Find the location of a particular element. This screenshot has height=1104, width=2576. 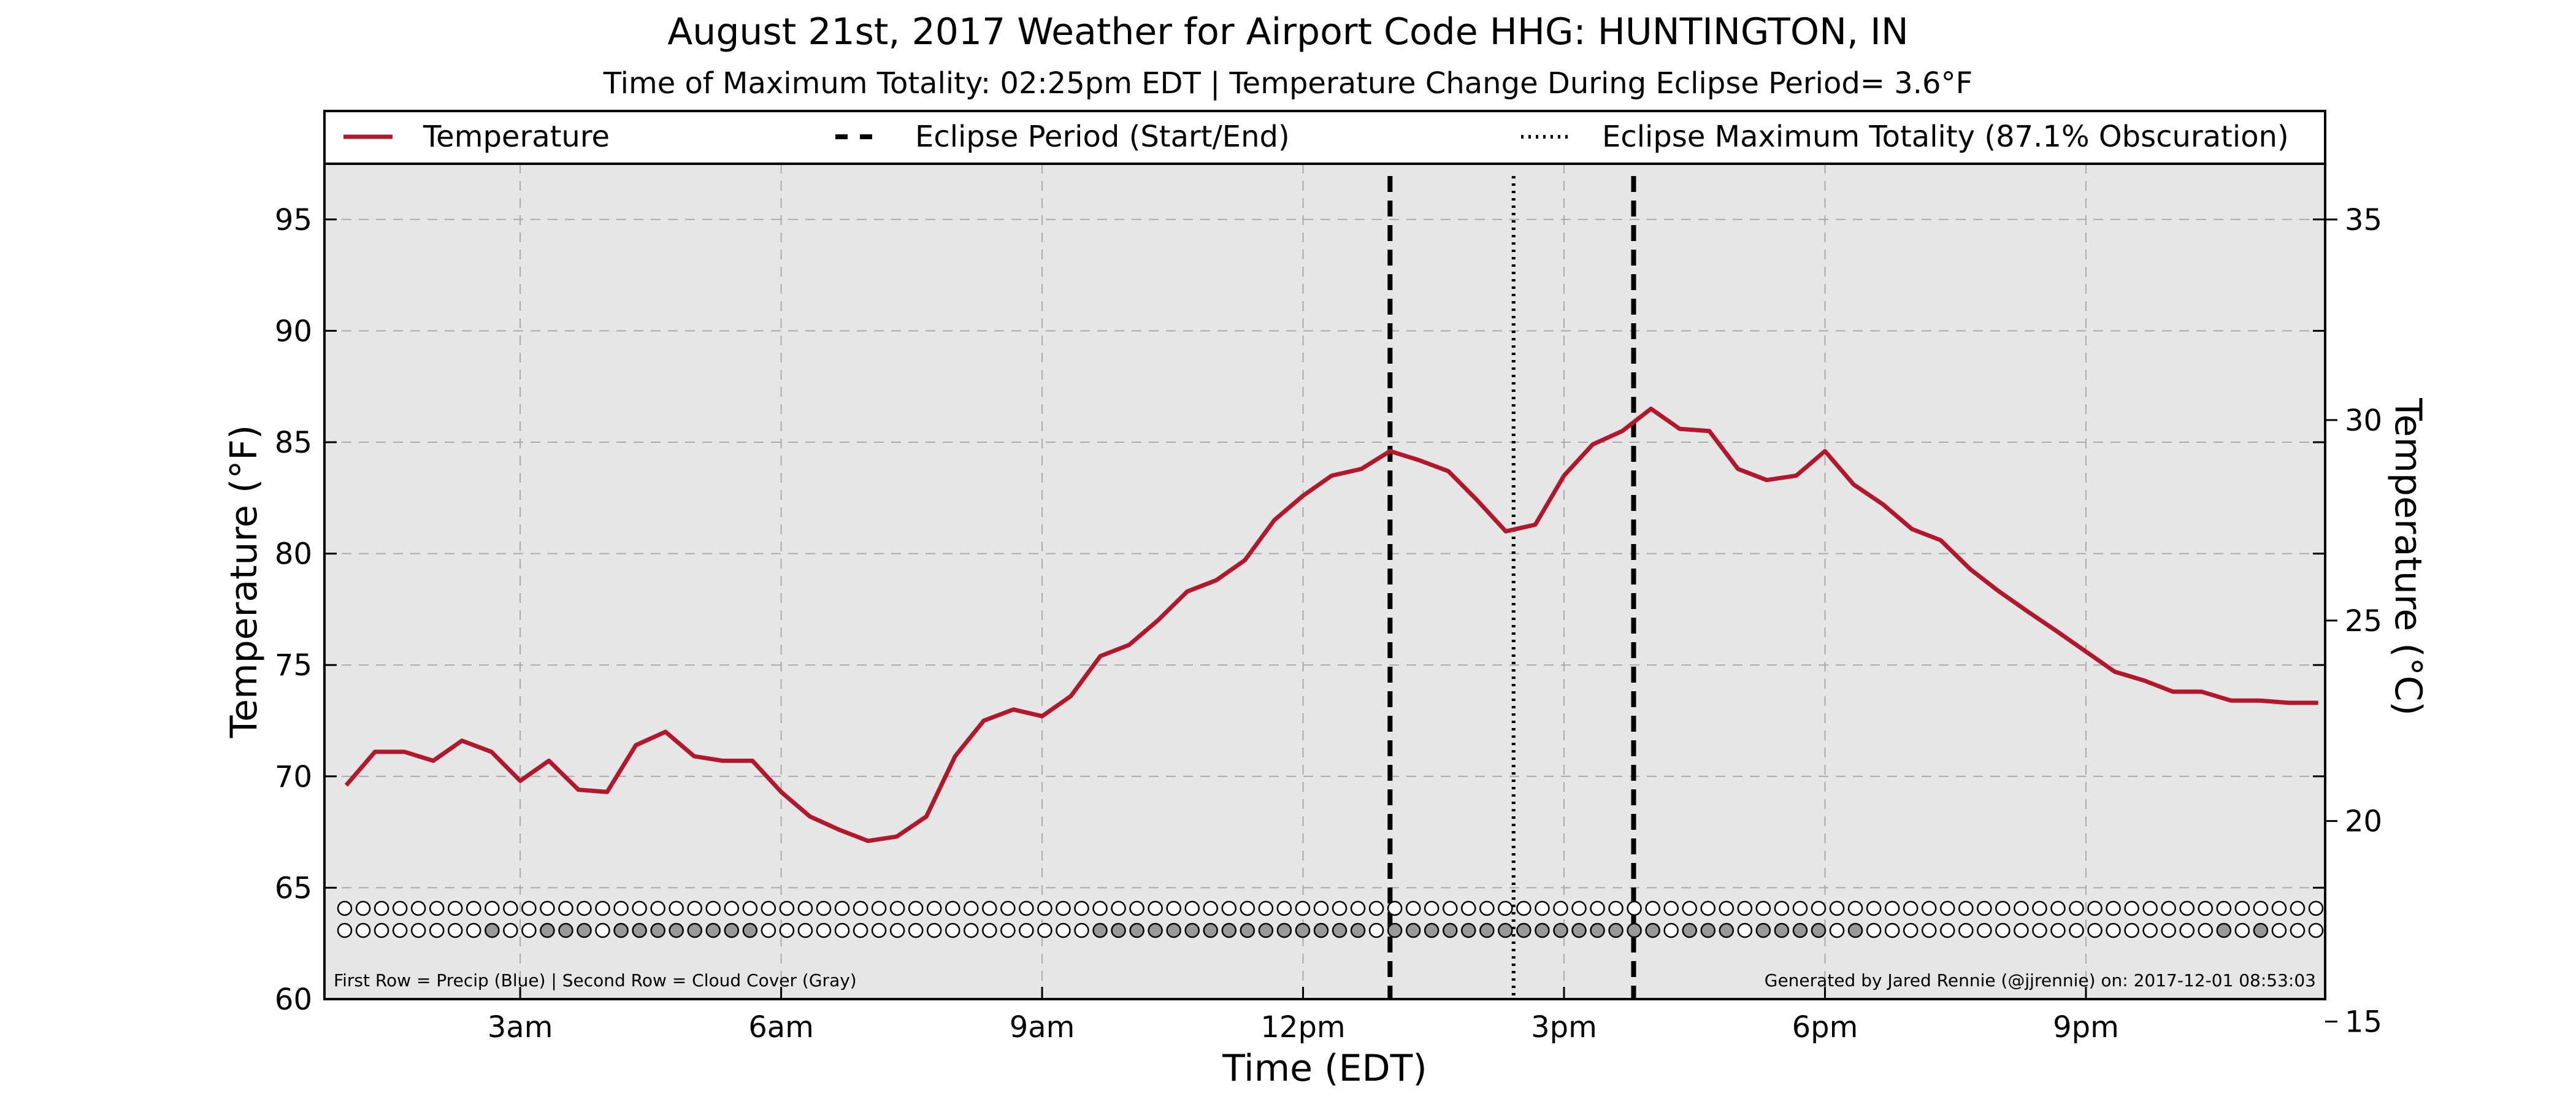

legend-eclipse-period-label: Eclipse Period (Start/End) is located at coordinates (1102, 137).